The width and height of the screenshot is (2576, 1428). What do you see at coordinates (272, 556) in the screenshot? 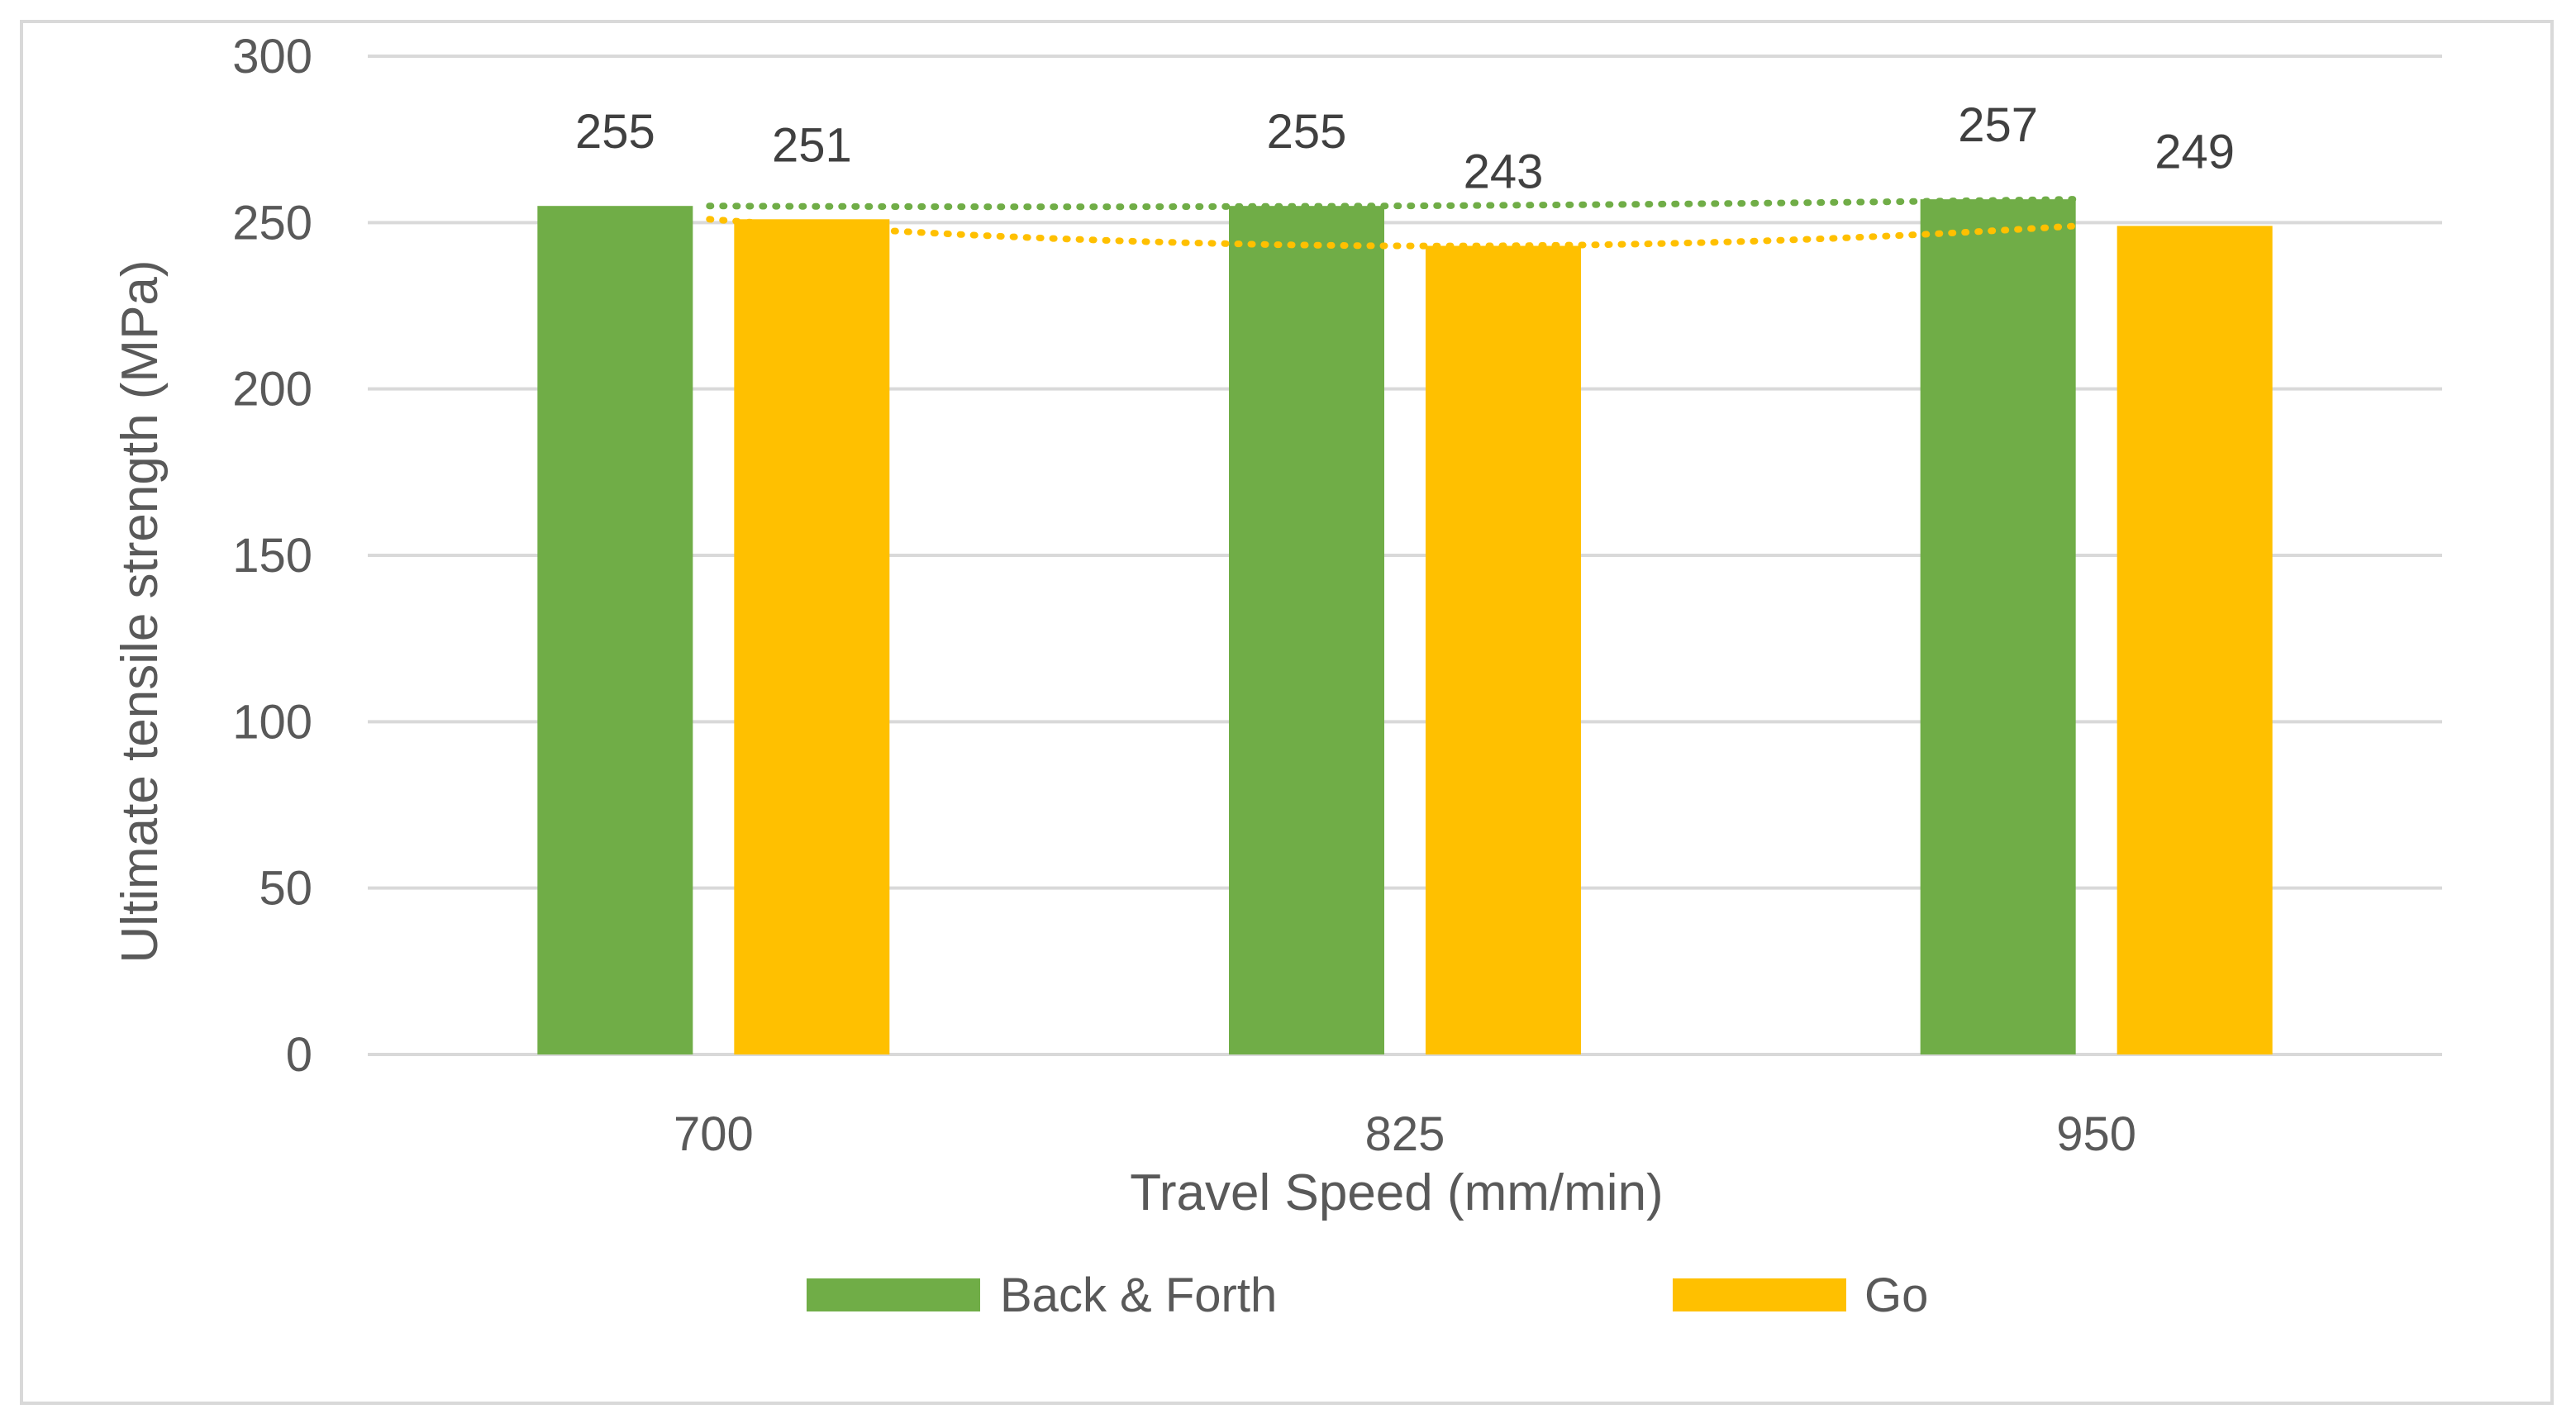
I see `y-tick-label: 150` at bounding box center [272, 556].